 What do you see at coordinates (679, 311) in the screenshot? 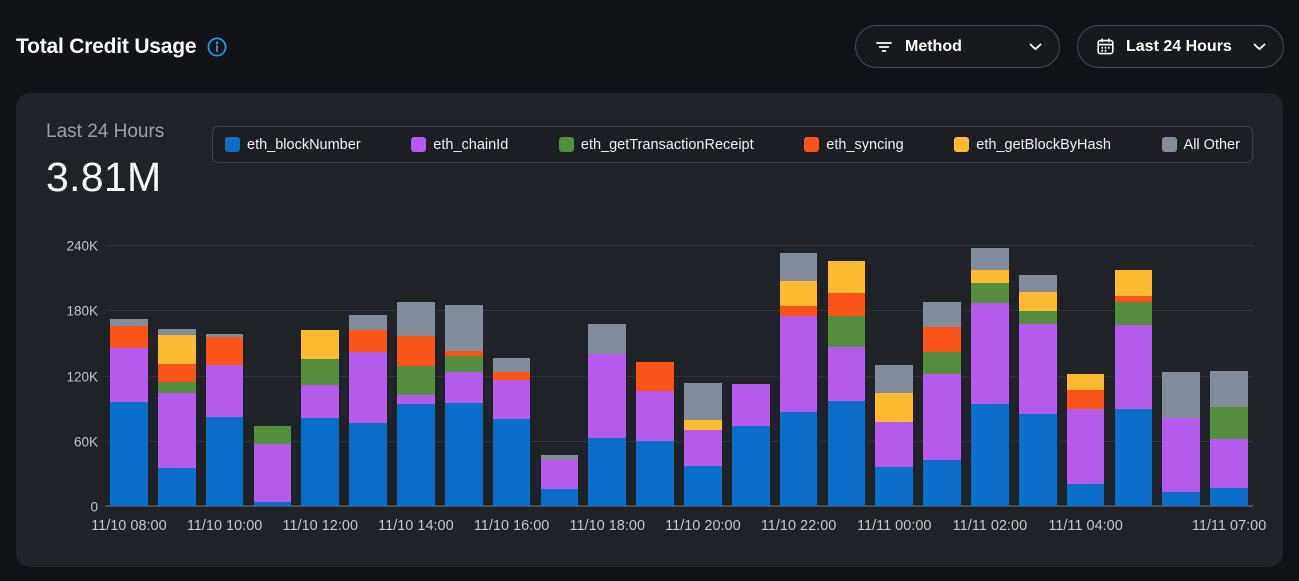
I see `gridline` at bounding box center [679, 311].